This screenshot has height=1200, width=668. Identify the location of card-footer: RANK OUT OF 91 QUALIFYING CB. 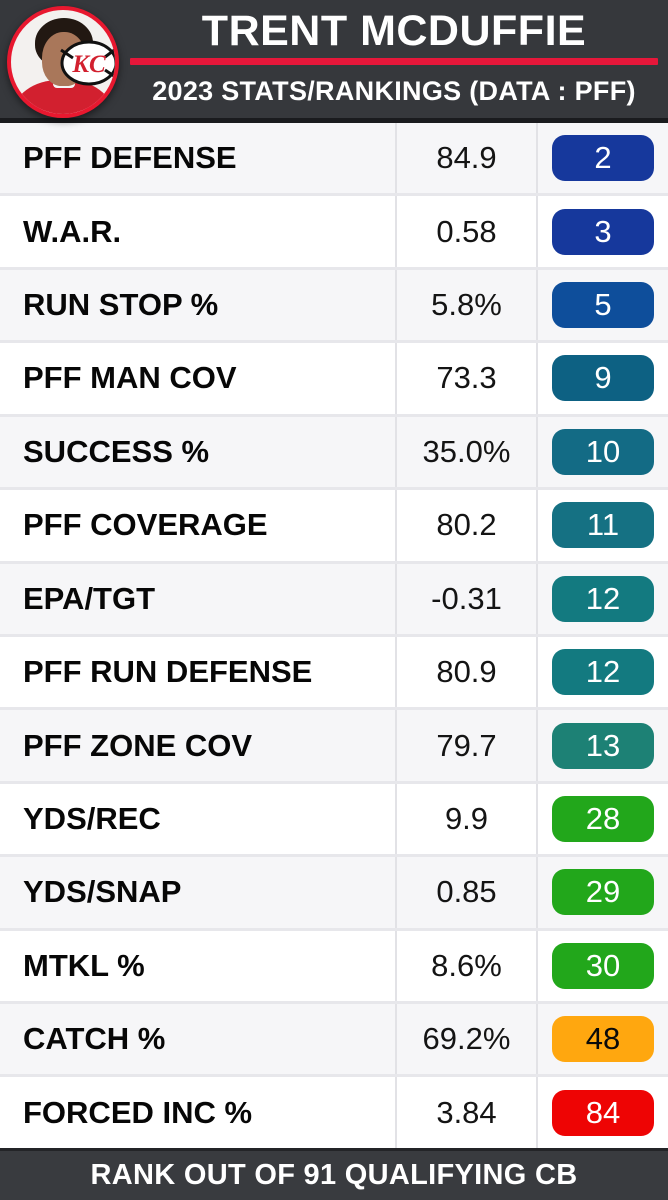
(334, 1174).